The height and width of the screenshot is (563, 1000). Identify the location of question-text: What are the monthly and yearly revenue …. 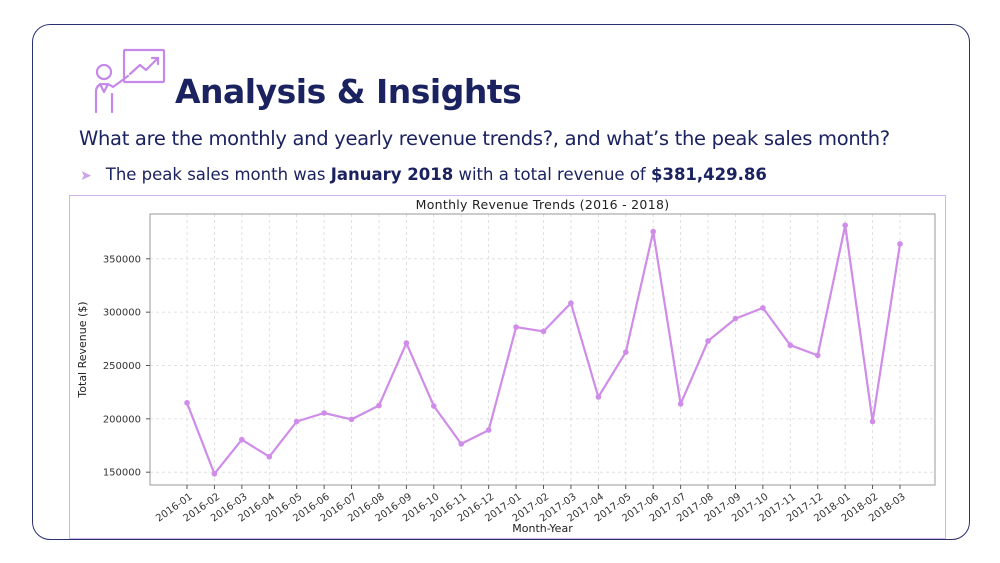
(484, 138).